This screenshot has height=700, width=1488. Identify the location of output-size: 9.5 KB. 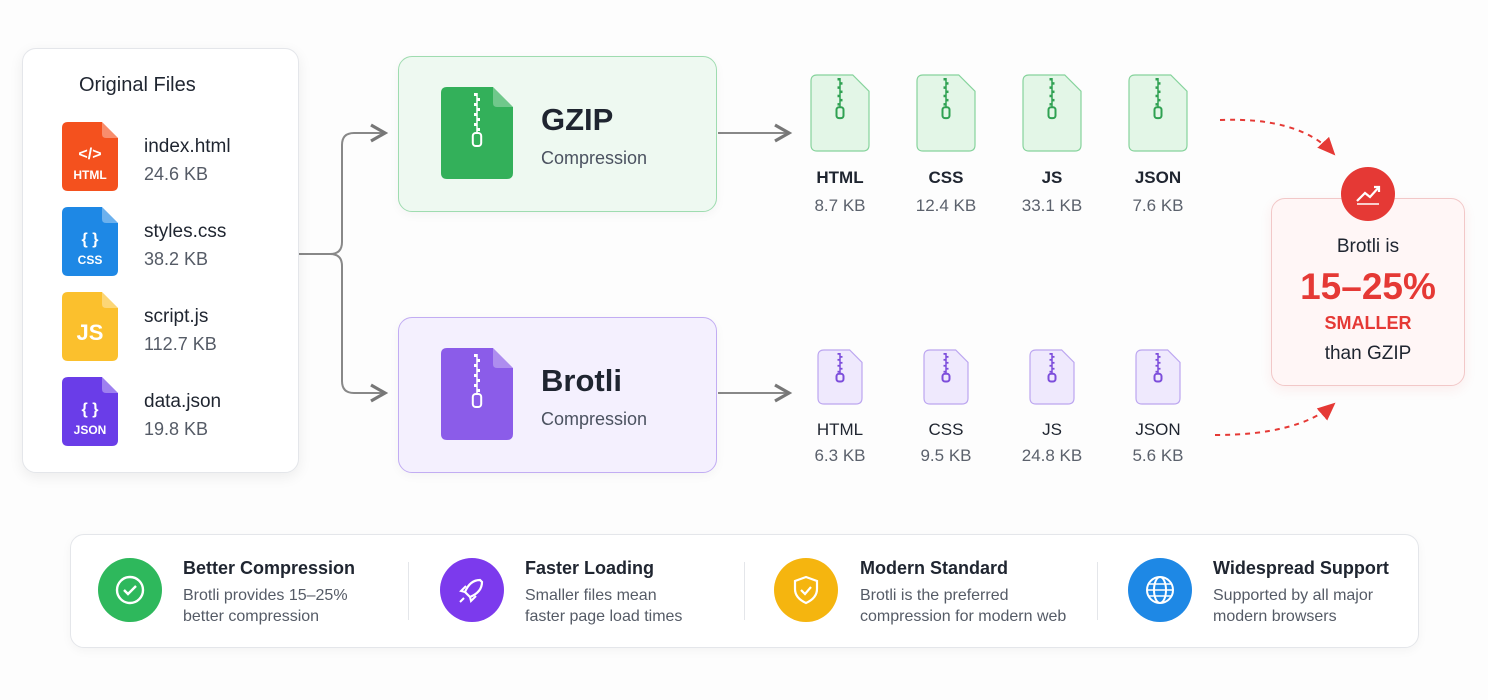
(946, 455).